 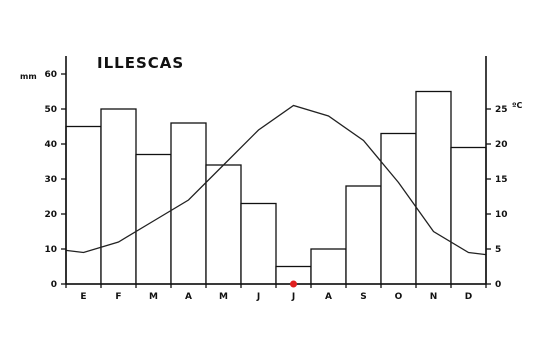 What do you see at coordinates (50, 110) in the screenshot?
I see `left-tick-label: 50` at bounding box center [50, 110].